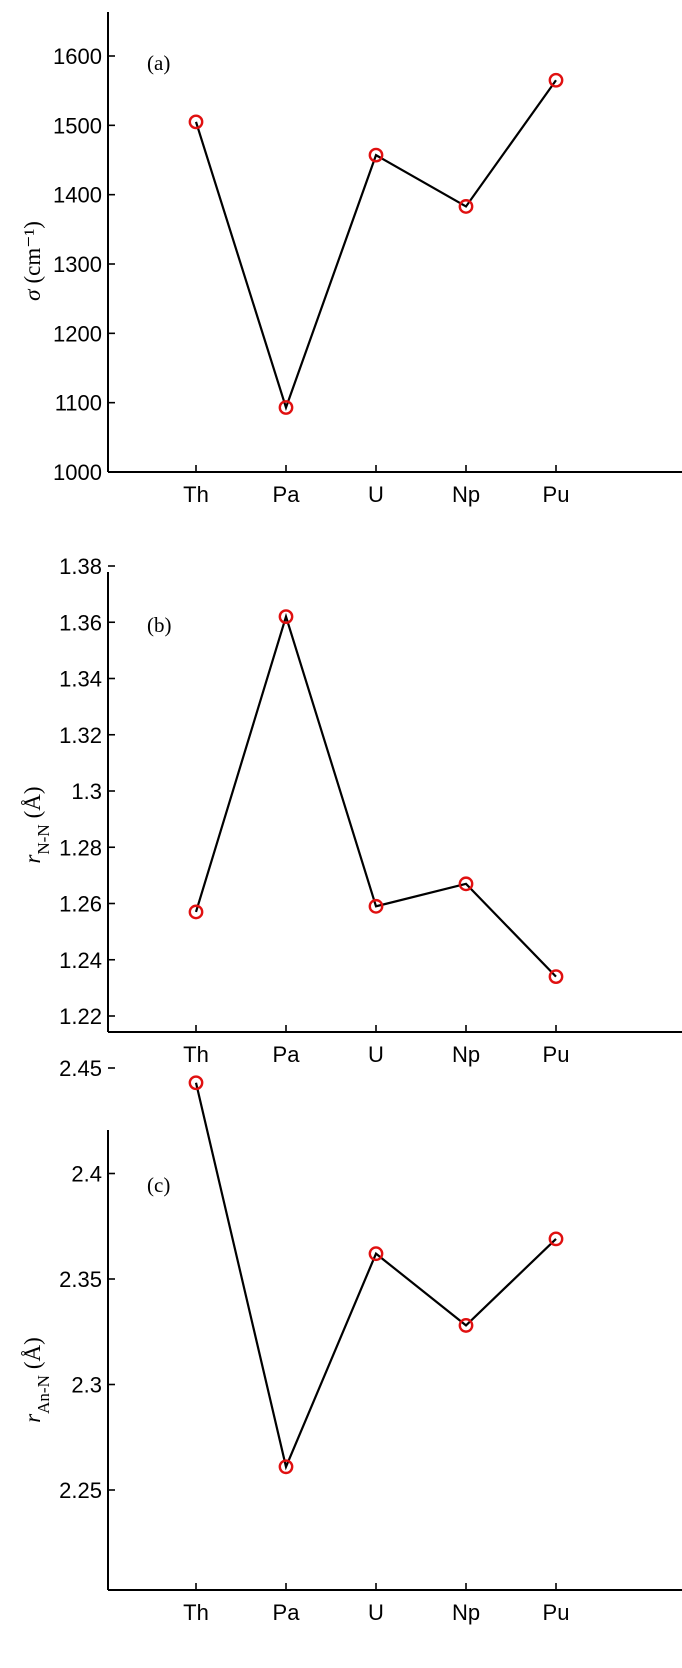  What do you see at coordinates (77, 264) in the screenshot?
I see `y-tick-label: 1300` at bounding box center [77, 264].